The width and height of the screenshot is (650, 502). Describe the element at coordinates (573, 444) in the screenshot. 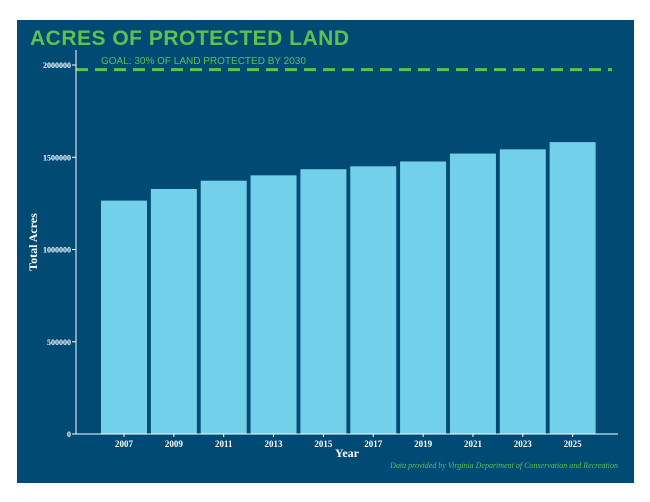

I see `x-tick-label: 2025` at that location.